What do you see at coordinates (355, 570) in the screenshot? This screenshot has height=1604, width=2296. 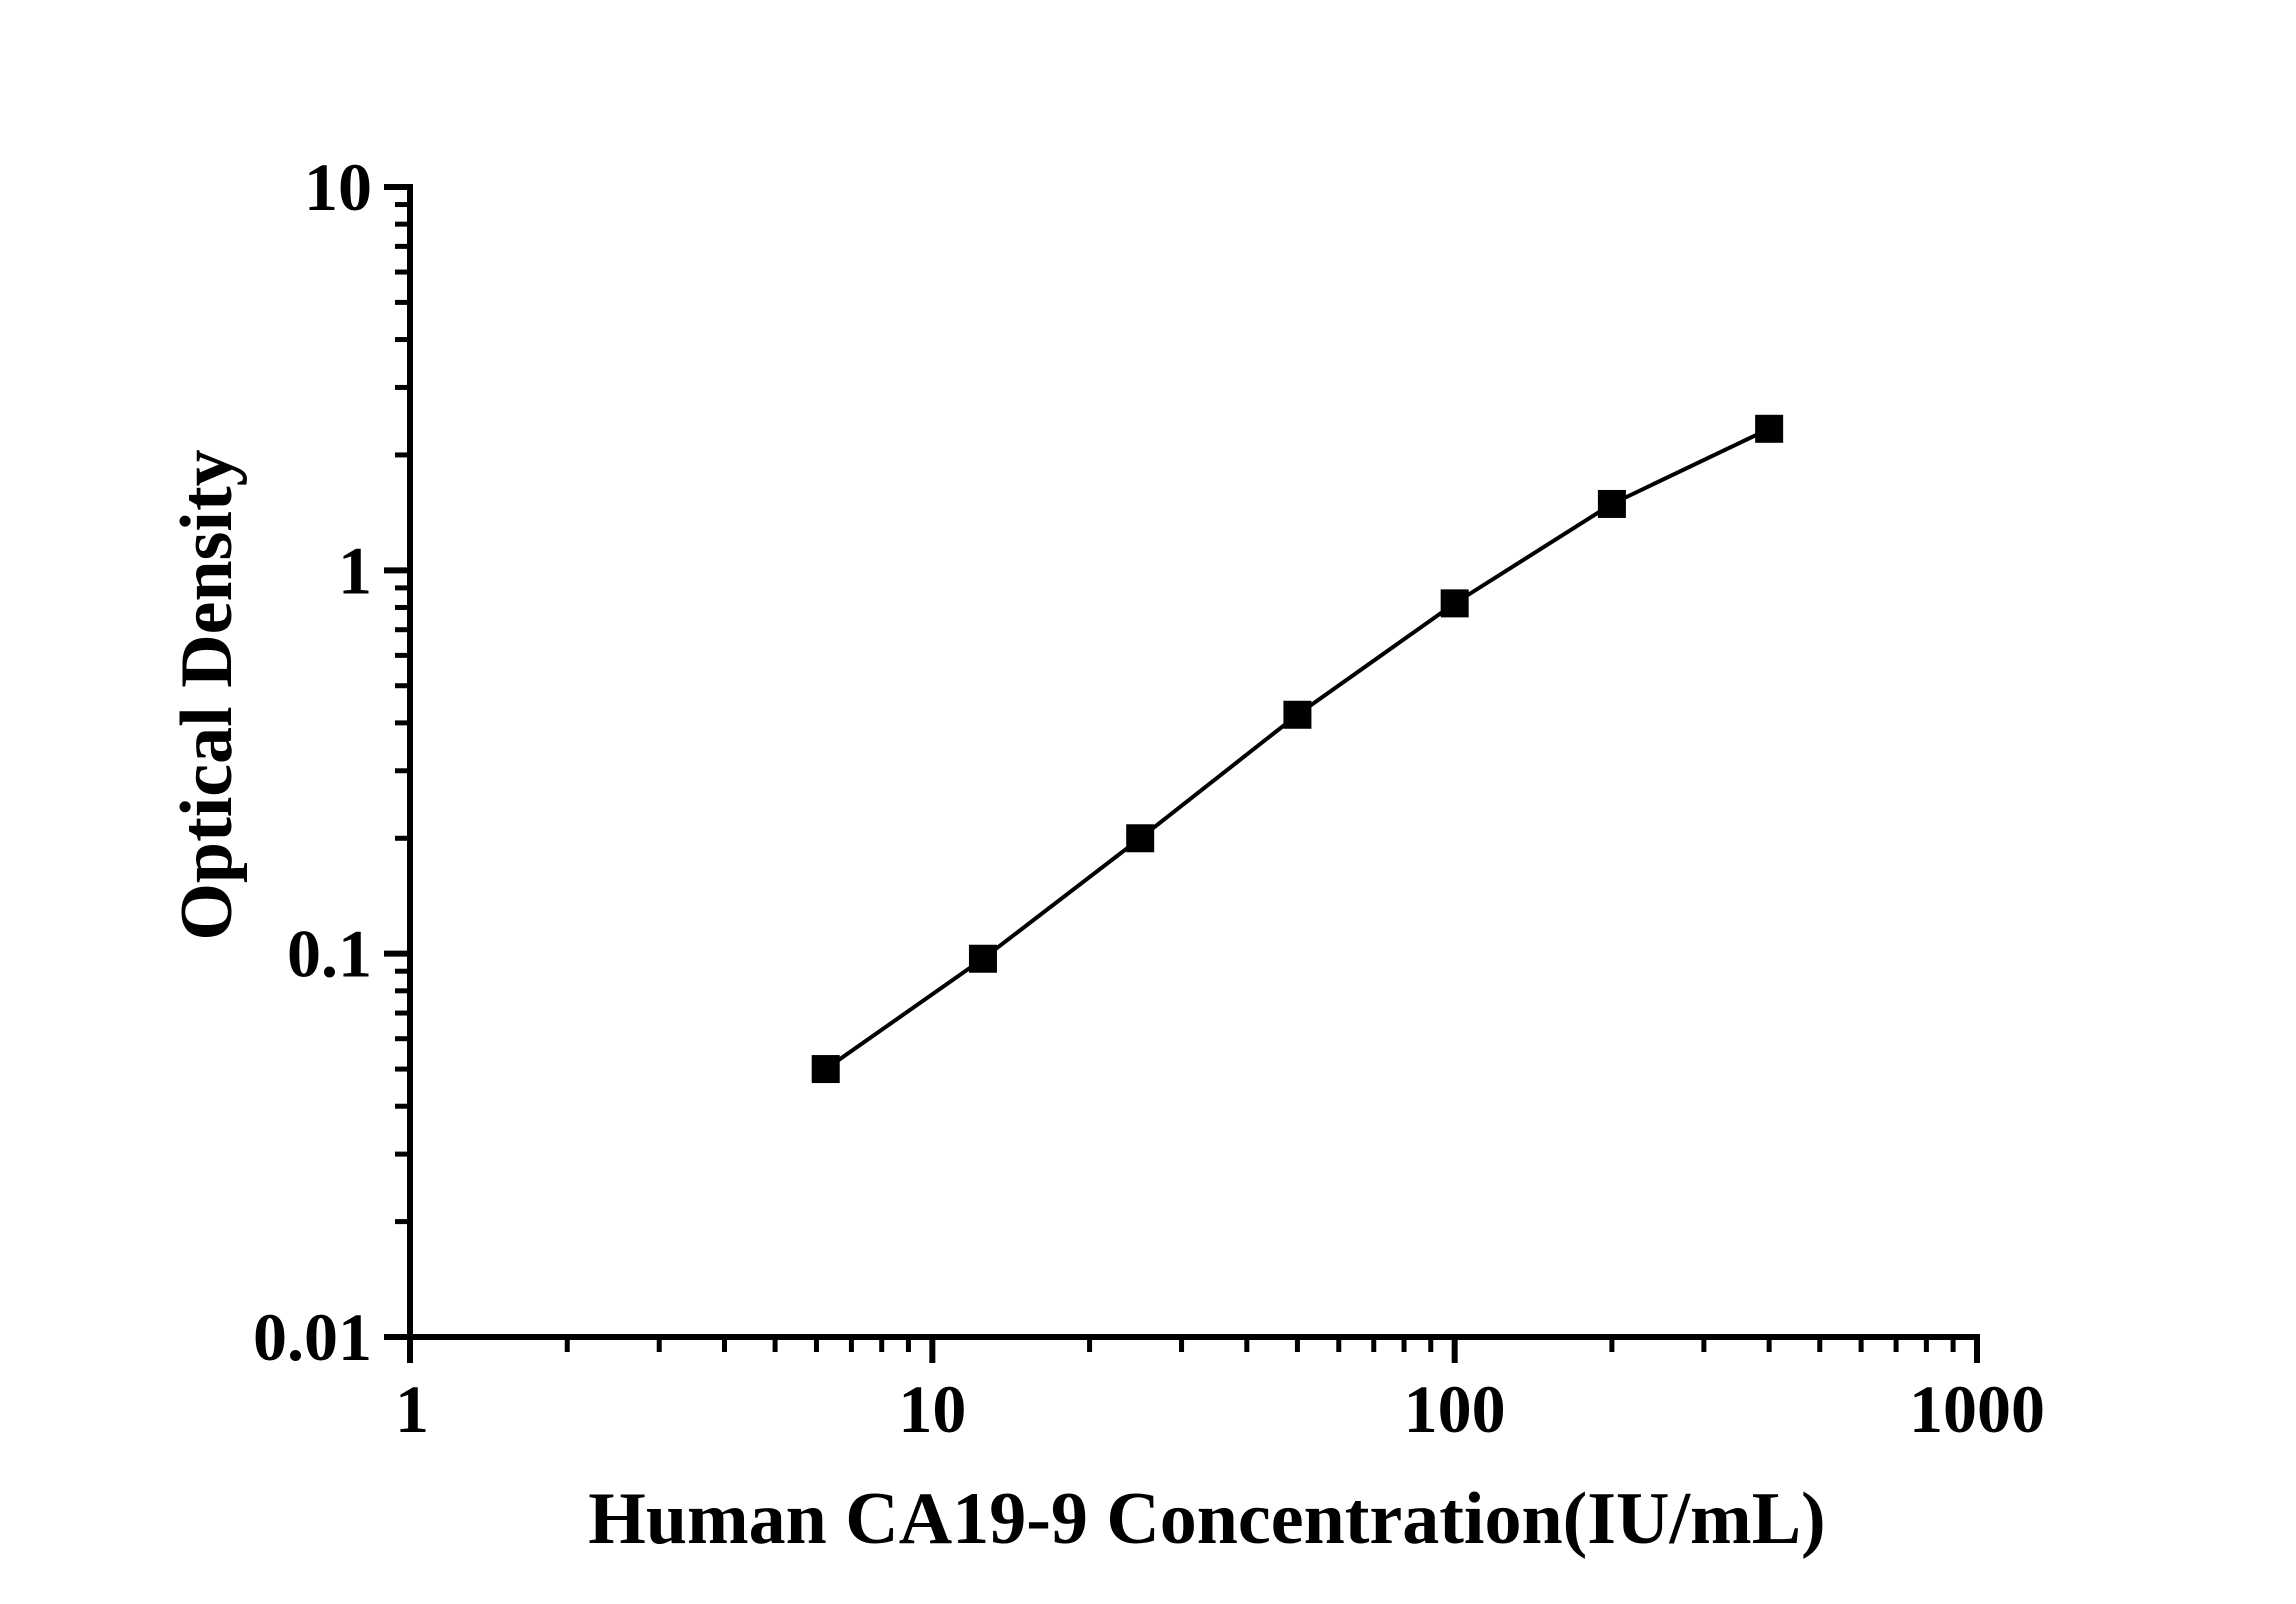 I see `y-tick-label: 1` at bounding box center [355, 570].